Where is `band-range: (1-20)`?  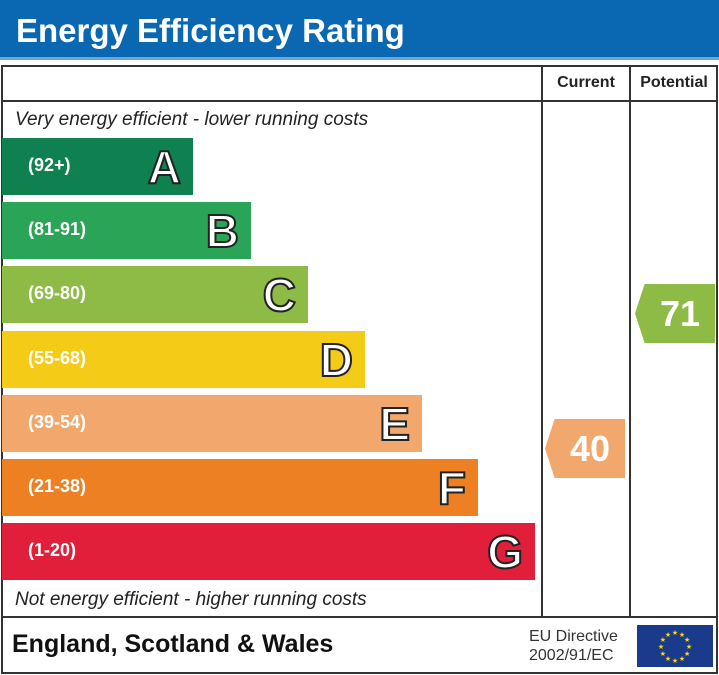 band-range: (1-20) is located at coordinates (52, 550).